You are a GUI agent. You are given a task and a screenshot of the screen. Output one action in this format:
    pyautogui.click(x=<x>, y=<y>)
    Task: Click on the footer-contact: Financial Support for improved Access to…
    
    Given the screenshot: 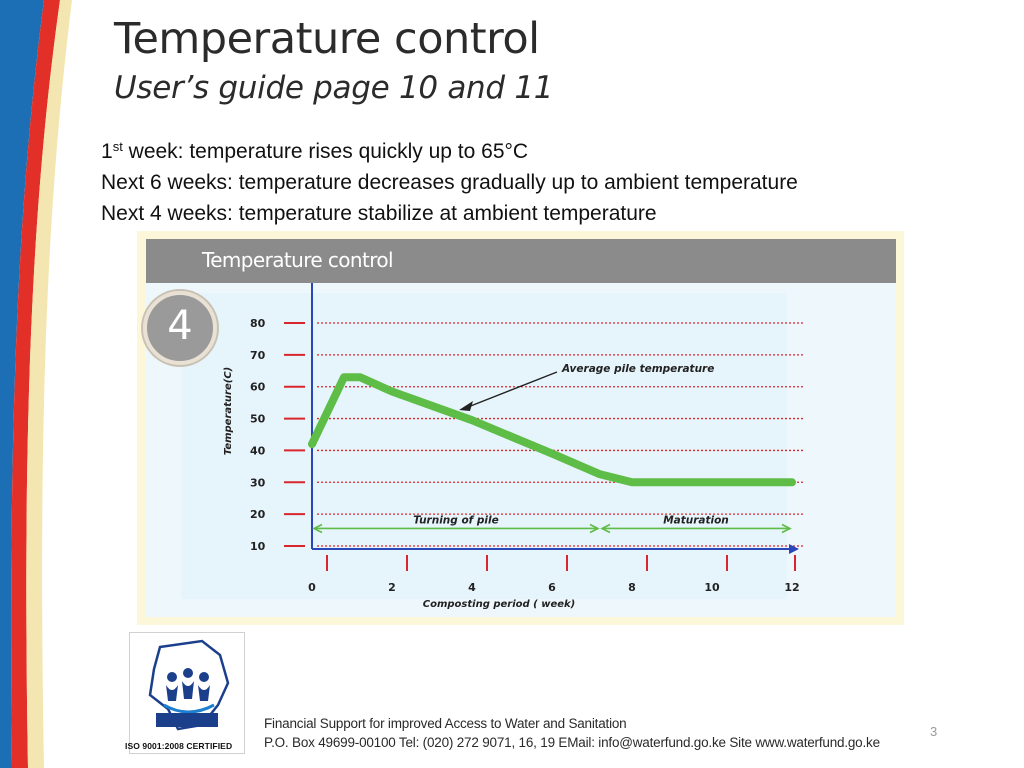 What is the action you would take?
    pyautogui.click(x=572, y=733)
    